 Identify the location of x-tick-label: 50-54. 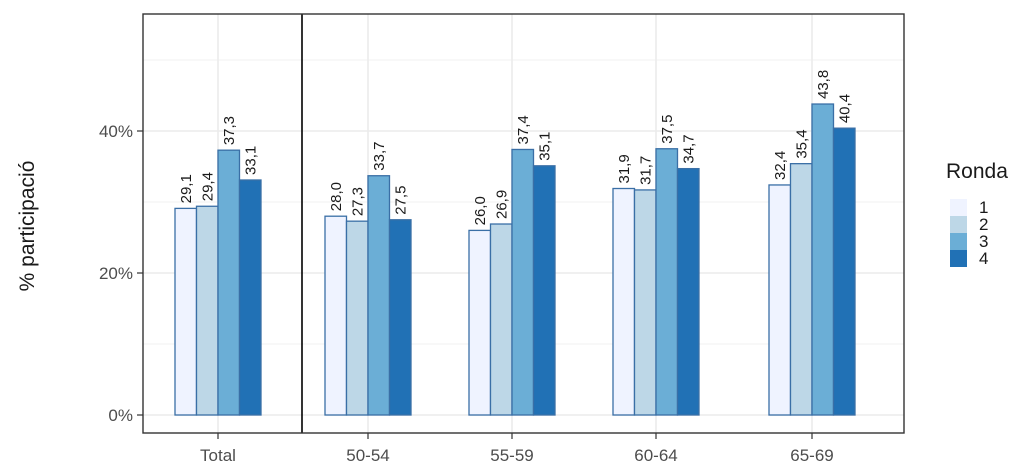
(367, 455).